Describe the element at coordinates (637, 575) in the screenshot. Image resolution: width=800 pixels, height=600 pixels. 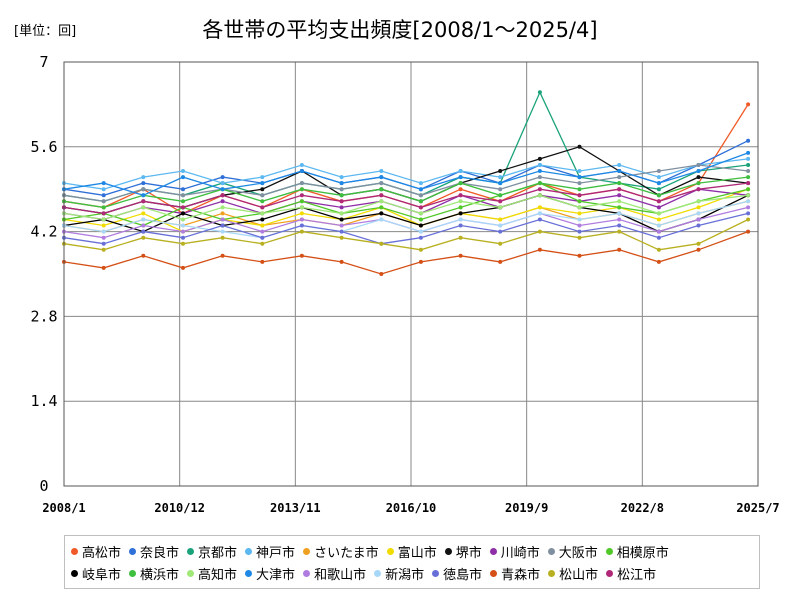
I see `legend-label: 松江市` at that location.